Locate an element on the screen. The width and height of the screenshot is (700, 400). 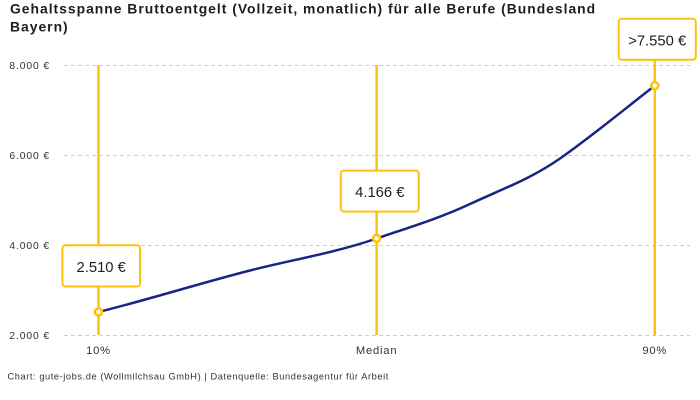
svg-text: 90% is located at coordinates (654, 351).